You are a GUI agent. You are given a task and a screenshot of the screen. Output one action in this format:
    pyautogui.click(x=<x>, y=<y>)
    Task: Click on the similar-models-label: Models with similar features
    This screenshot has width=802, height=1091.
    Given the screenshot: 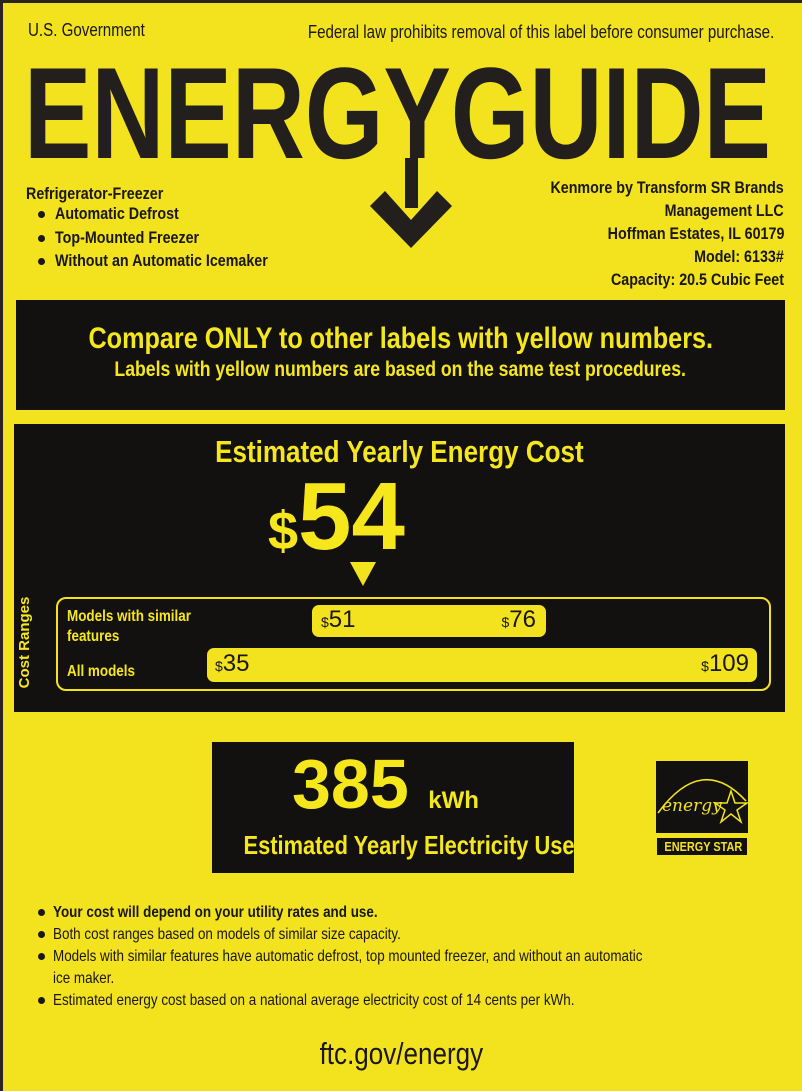 What is the action you would take?
    pyautogui.click(x=129, y=626)
    